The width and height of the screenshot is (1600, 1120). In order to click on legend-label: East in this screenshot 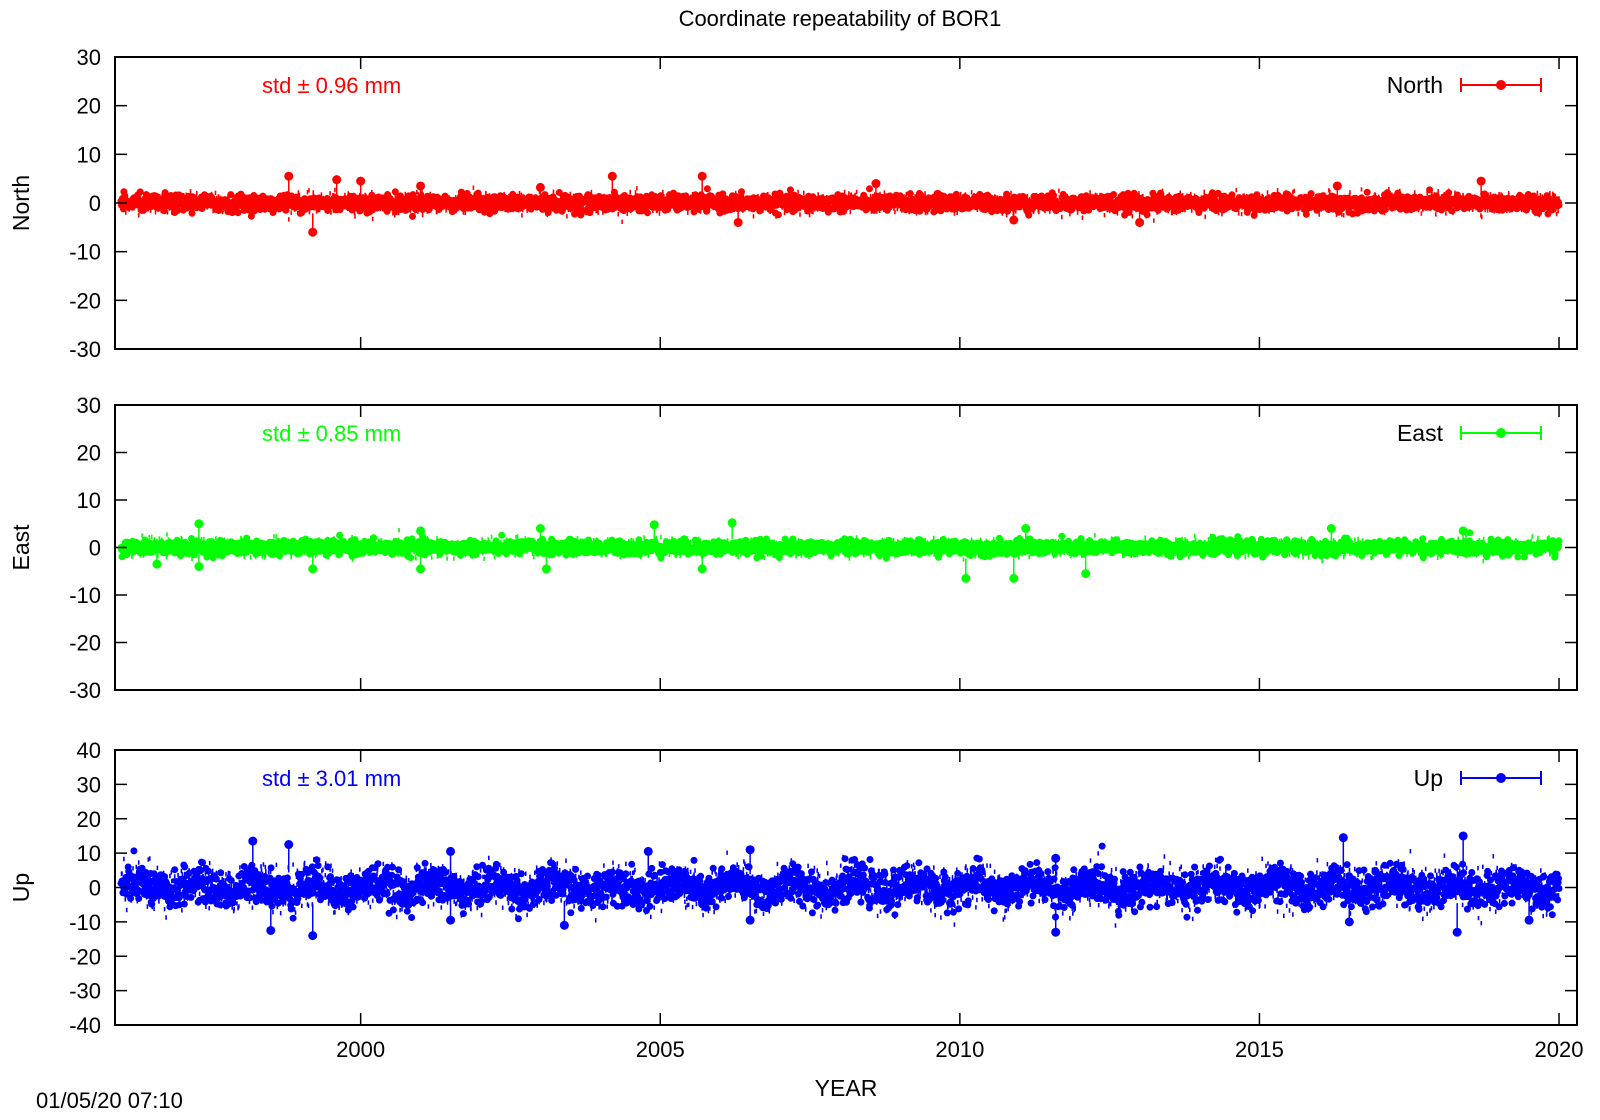, I will do `click(1420, 433)`.